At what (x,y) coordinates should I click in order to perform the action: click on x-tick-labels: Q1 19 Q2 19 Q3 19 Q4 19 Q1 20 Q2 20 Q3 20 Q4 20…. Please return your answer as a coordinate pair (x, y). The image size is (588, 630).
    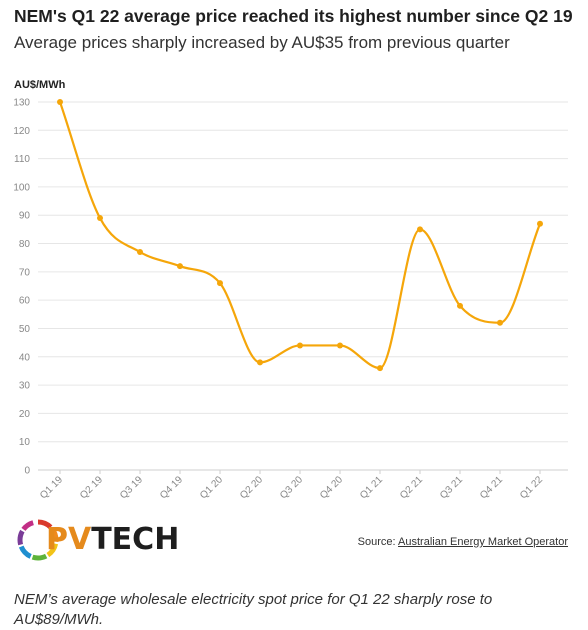
    Looking at the image, I should click on (291, 485).